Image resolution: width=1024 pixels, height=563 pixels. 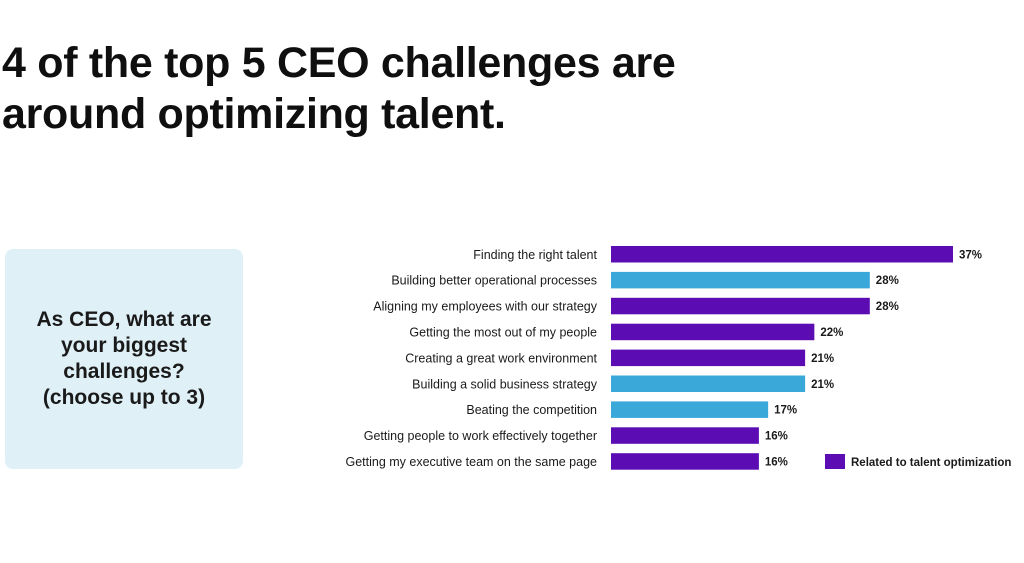 I want to click on value-label: 37%, so click(x=970, y=255).